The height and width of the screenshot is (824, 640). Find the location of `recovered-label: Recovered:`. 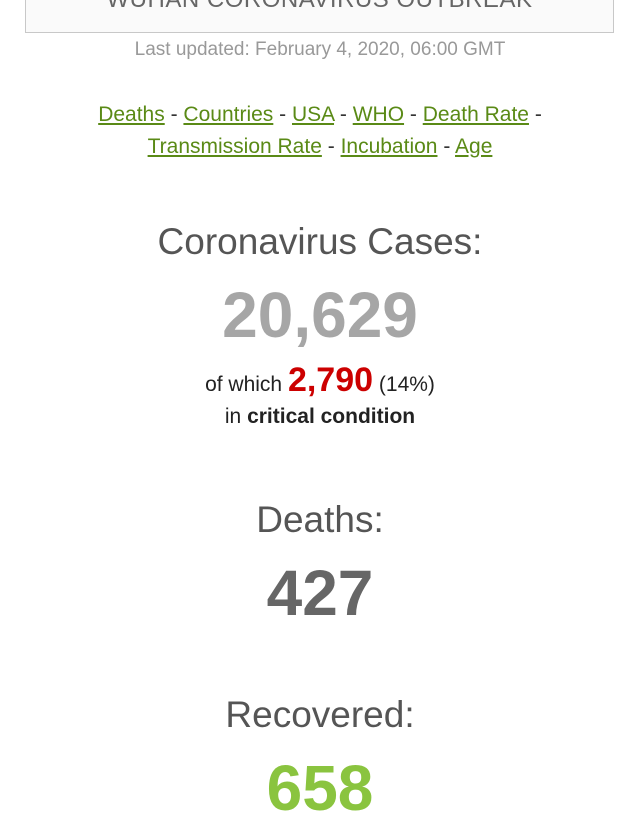

recovered-label: Recovered: is located at coordinates (320, 714).